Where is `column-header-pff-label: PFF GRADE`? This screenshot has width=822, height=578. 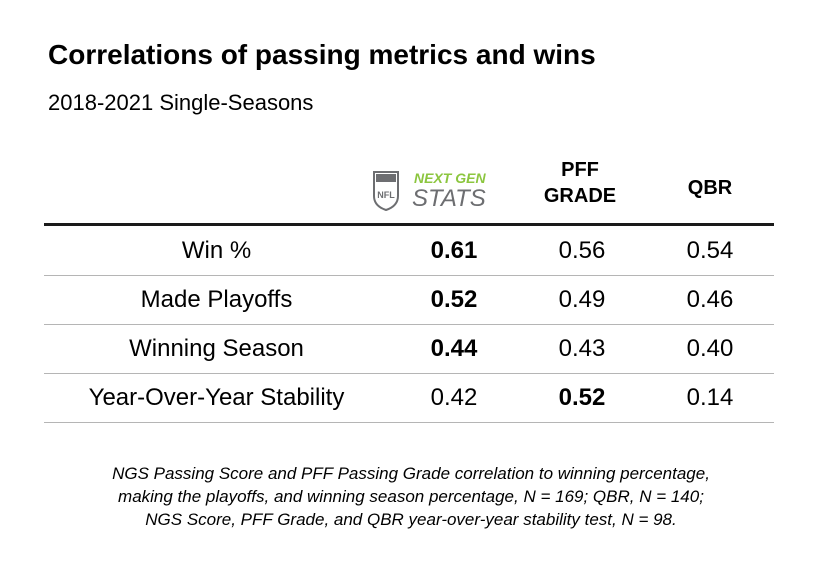 column-header-pff-label: PFF GRADE is located at coordinates (580, 183).